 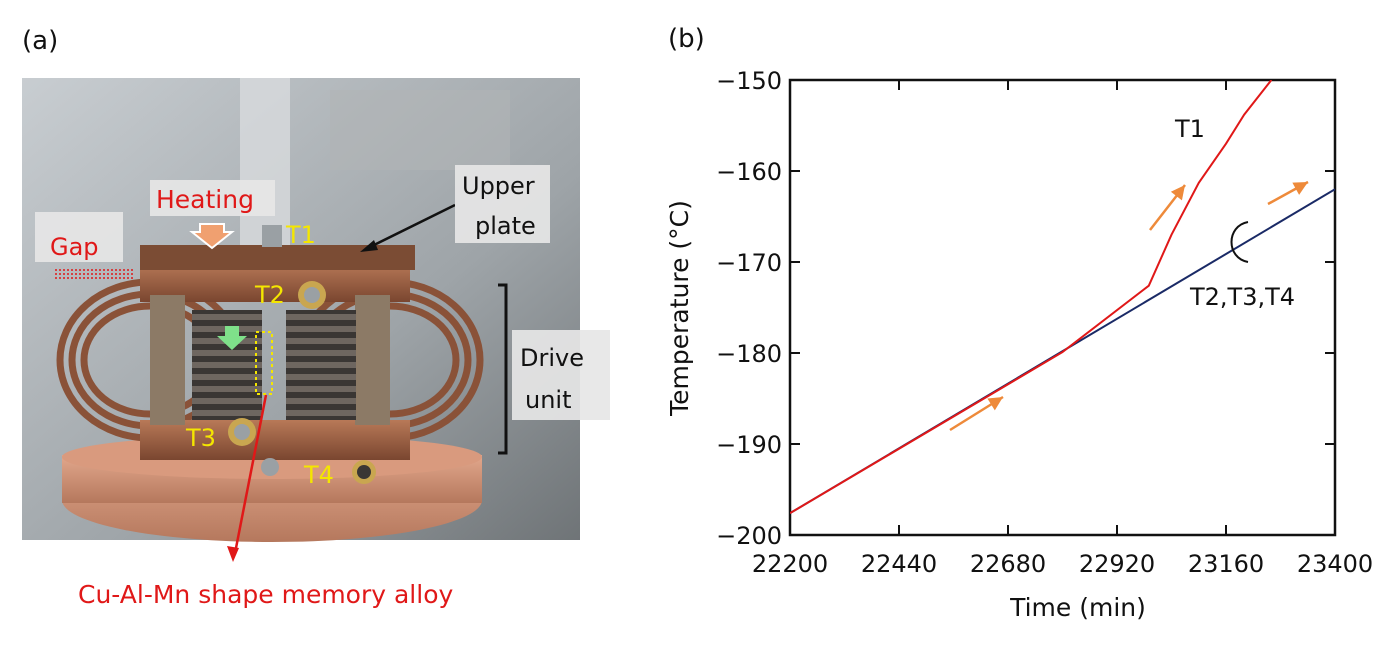 I want to click on drive-unit-label-line1: Drive, so click(x=552, y=358).